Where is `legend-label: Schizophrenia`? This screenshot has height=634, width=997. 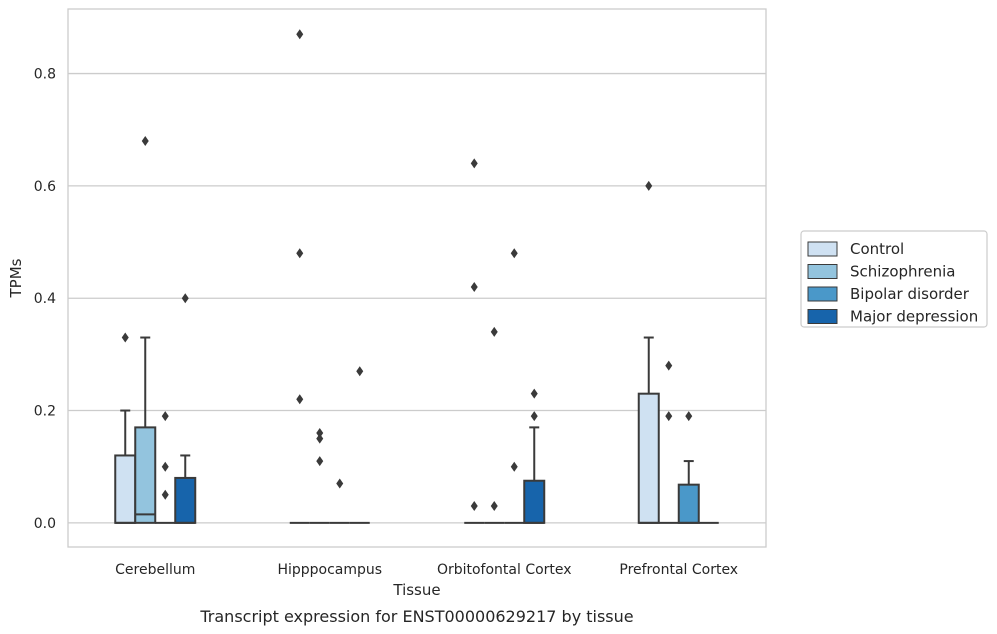
legend-label: Schizophrenia is located at coordinates (902, 272).